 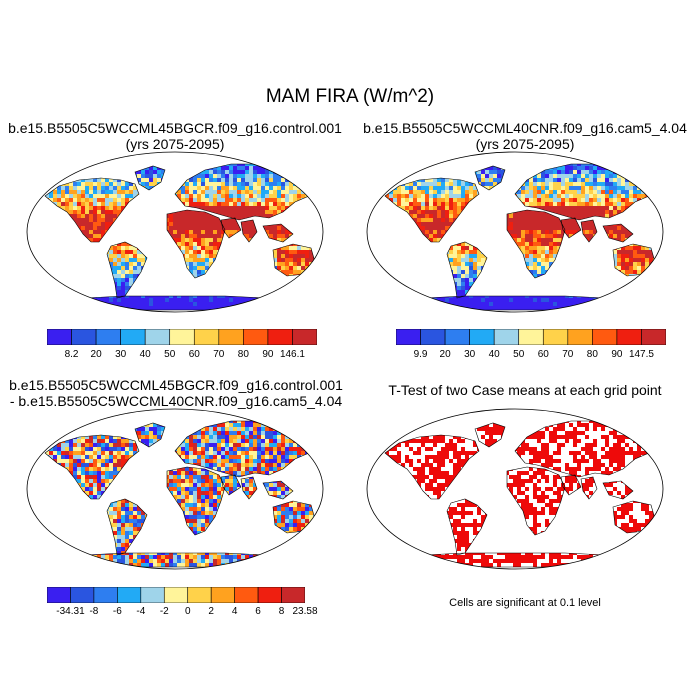 What do you see at coordinates (525, 144) in the screenshot?
I see `panel2-title-line2: (yrs 2075-2095)` at bounding box center [525, 144].